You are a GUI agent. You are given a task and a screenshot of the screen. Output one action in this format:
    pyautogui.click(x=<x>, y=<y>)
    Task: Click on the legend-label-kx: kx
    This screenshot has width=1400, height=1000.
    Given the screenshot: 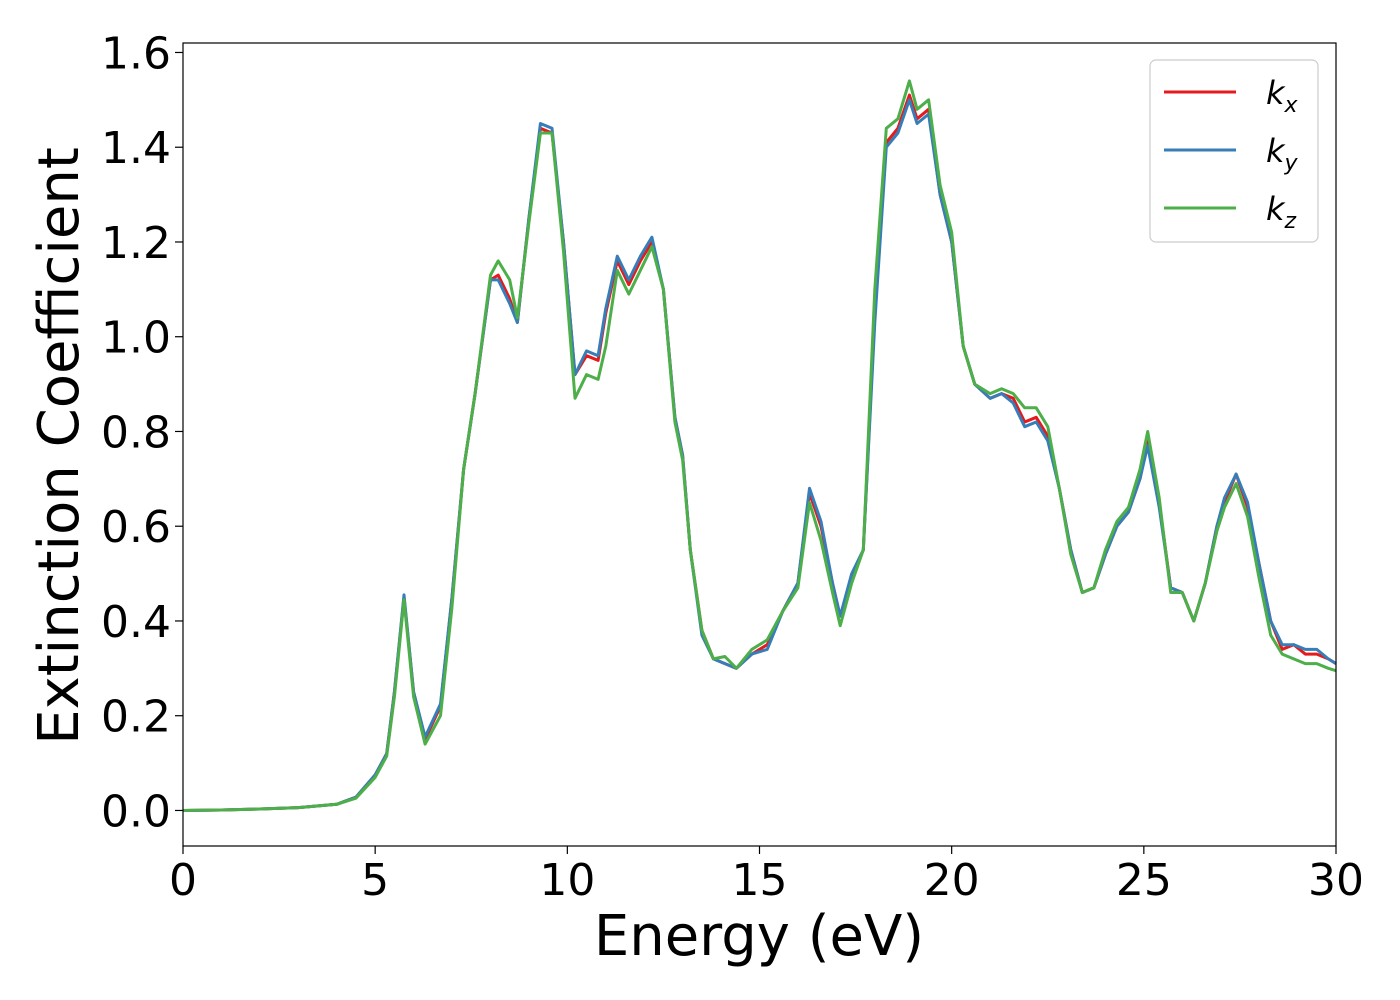 What is the action you would take?
    pyautogui.click(x=1282, y=96)
    